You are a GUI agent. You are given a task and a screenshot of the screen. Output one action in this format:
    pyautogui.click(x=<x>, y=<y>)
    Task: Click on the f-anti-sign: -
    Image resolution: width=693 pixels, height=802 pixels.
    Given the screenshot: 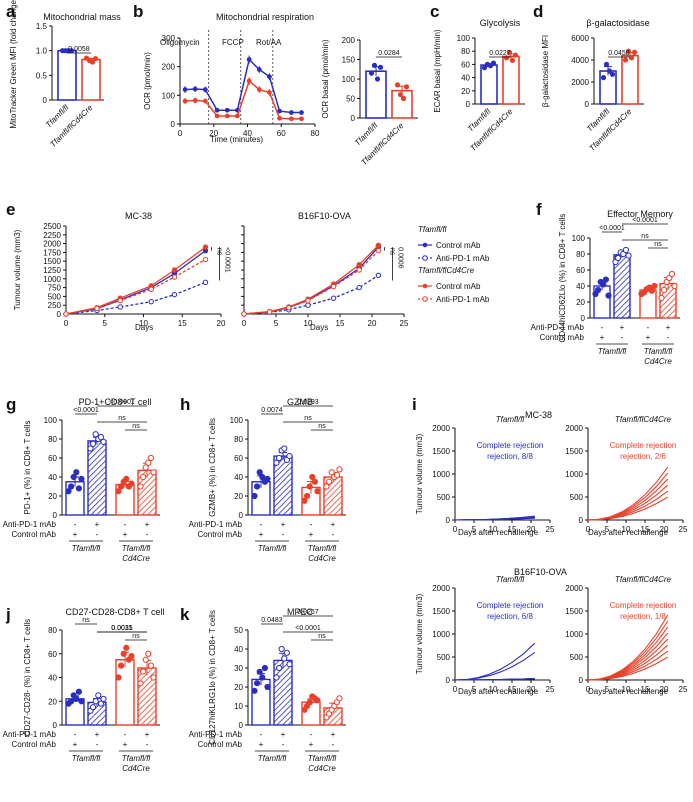 What is the action you would take?
    pyautogui.click(x=602, y=327)
    